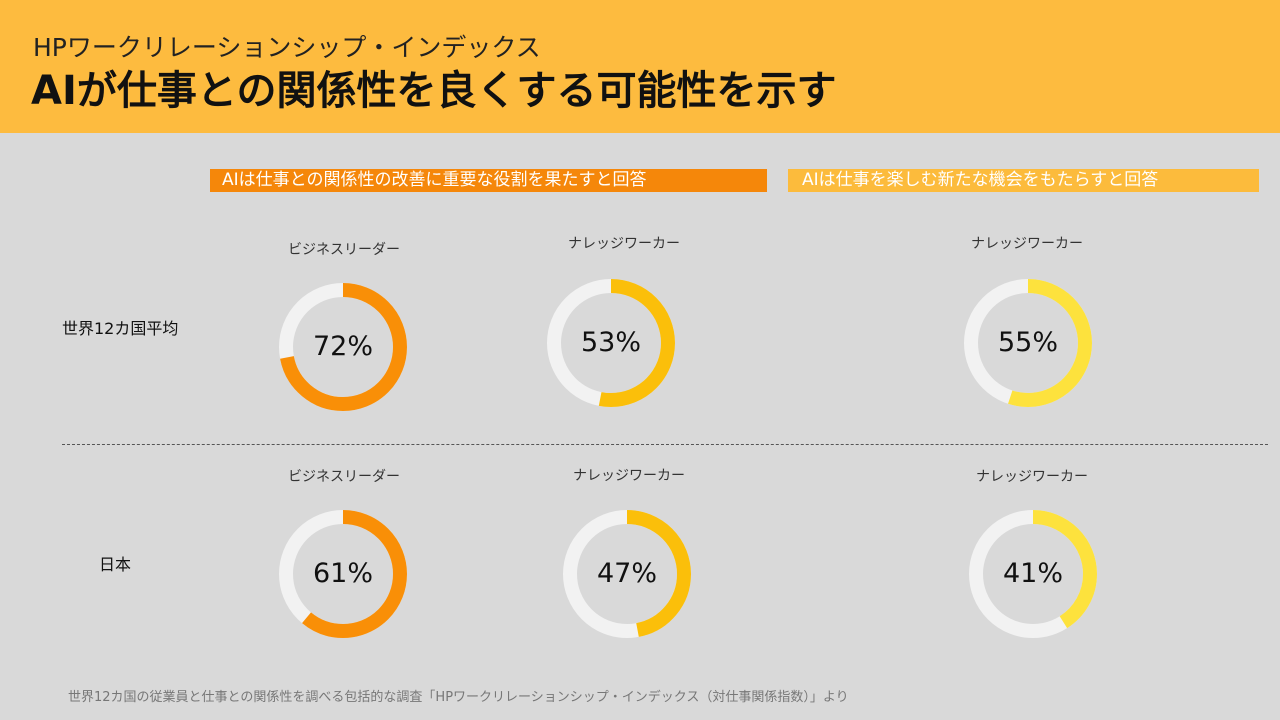 The image size is (1280, 720). I want to click on donut-value-label: 47%, so click(626, 573).